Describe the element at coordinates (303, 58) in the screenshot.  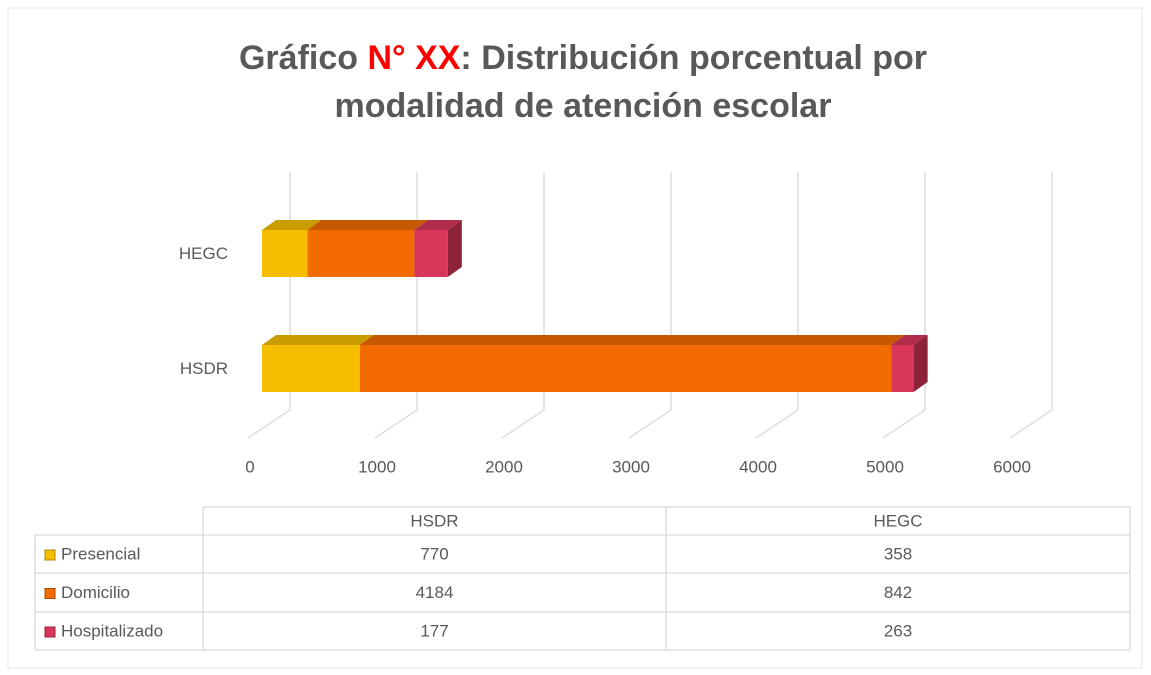
I see `title-part: Gráfico` at that location.